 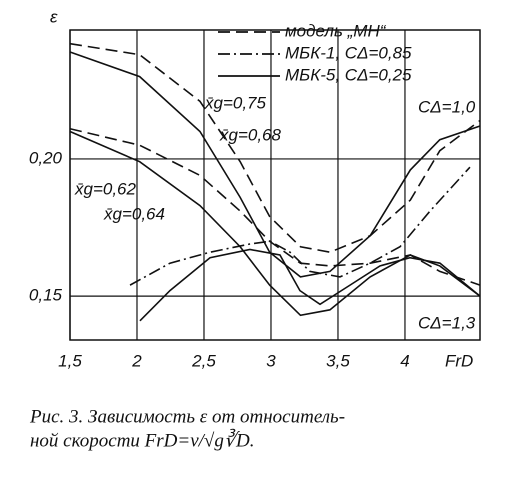 I want to click on y-tick-label: 0,20, so click(x=46, y=157).